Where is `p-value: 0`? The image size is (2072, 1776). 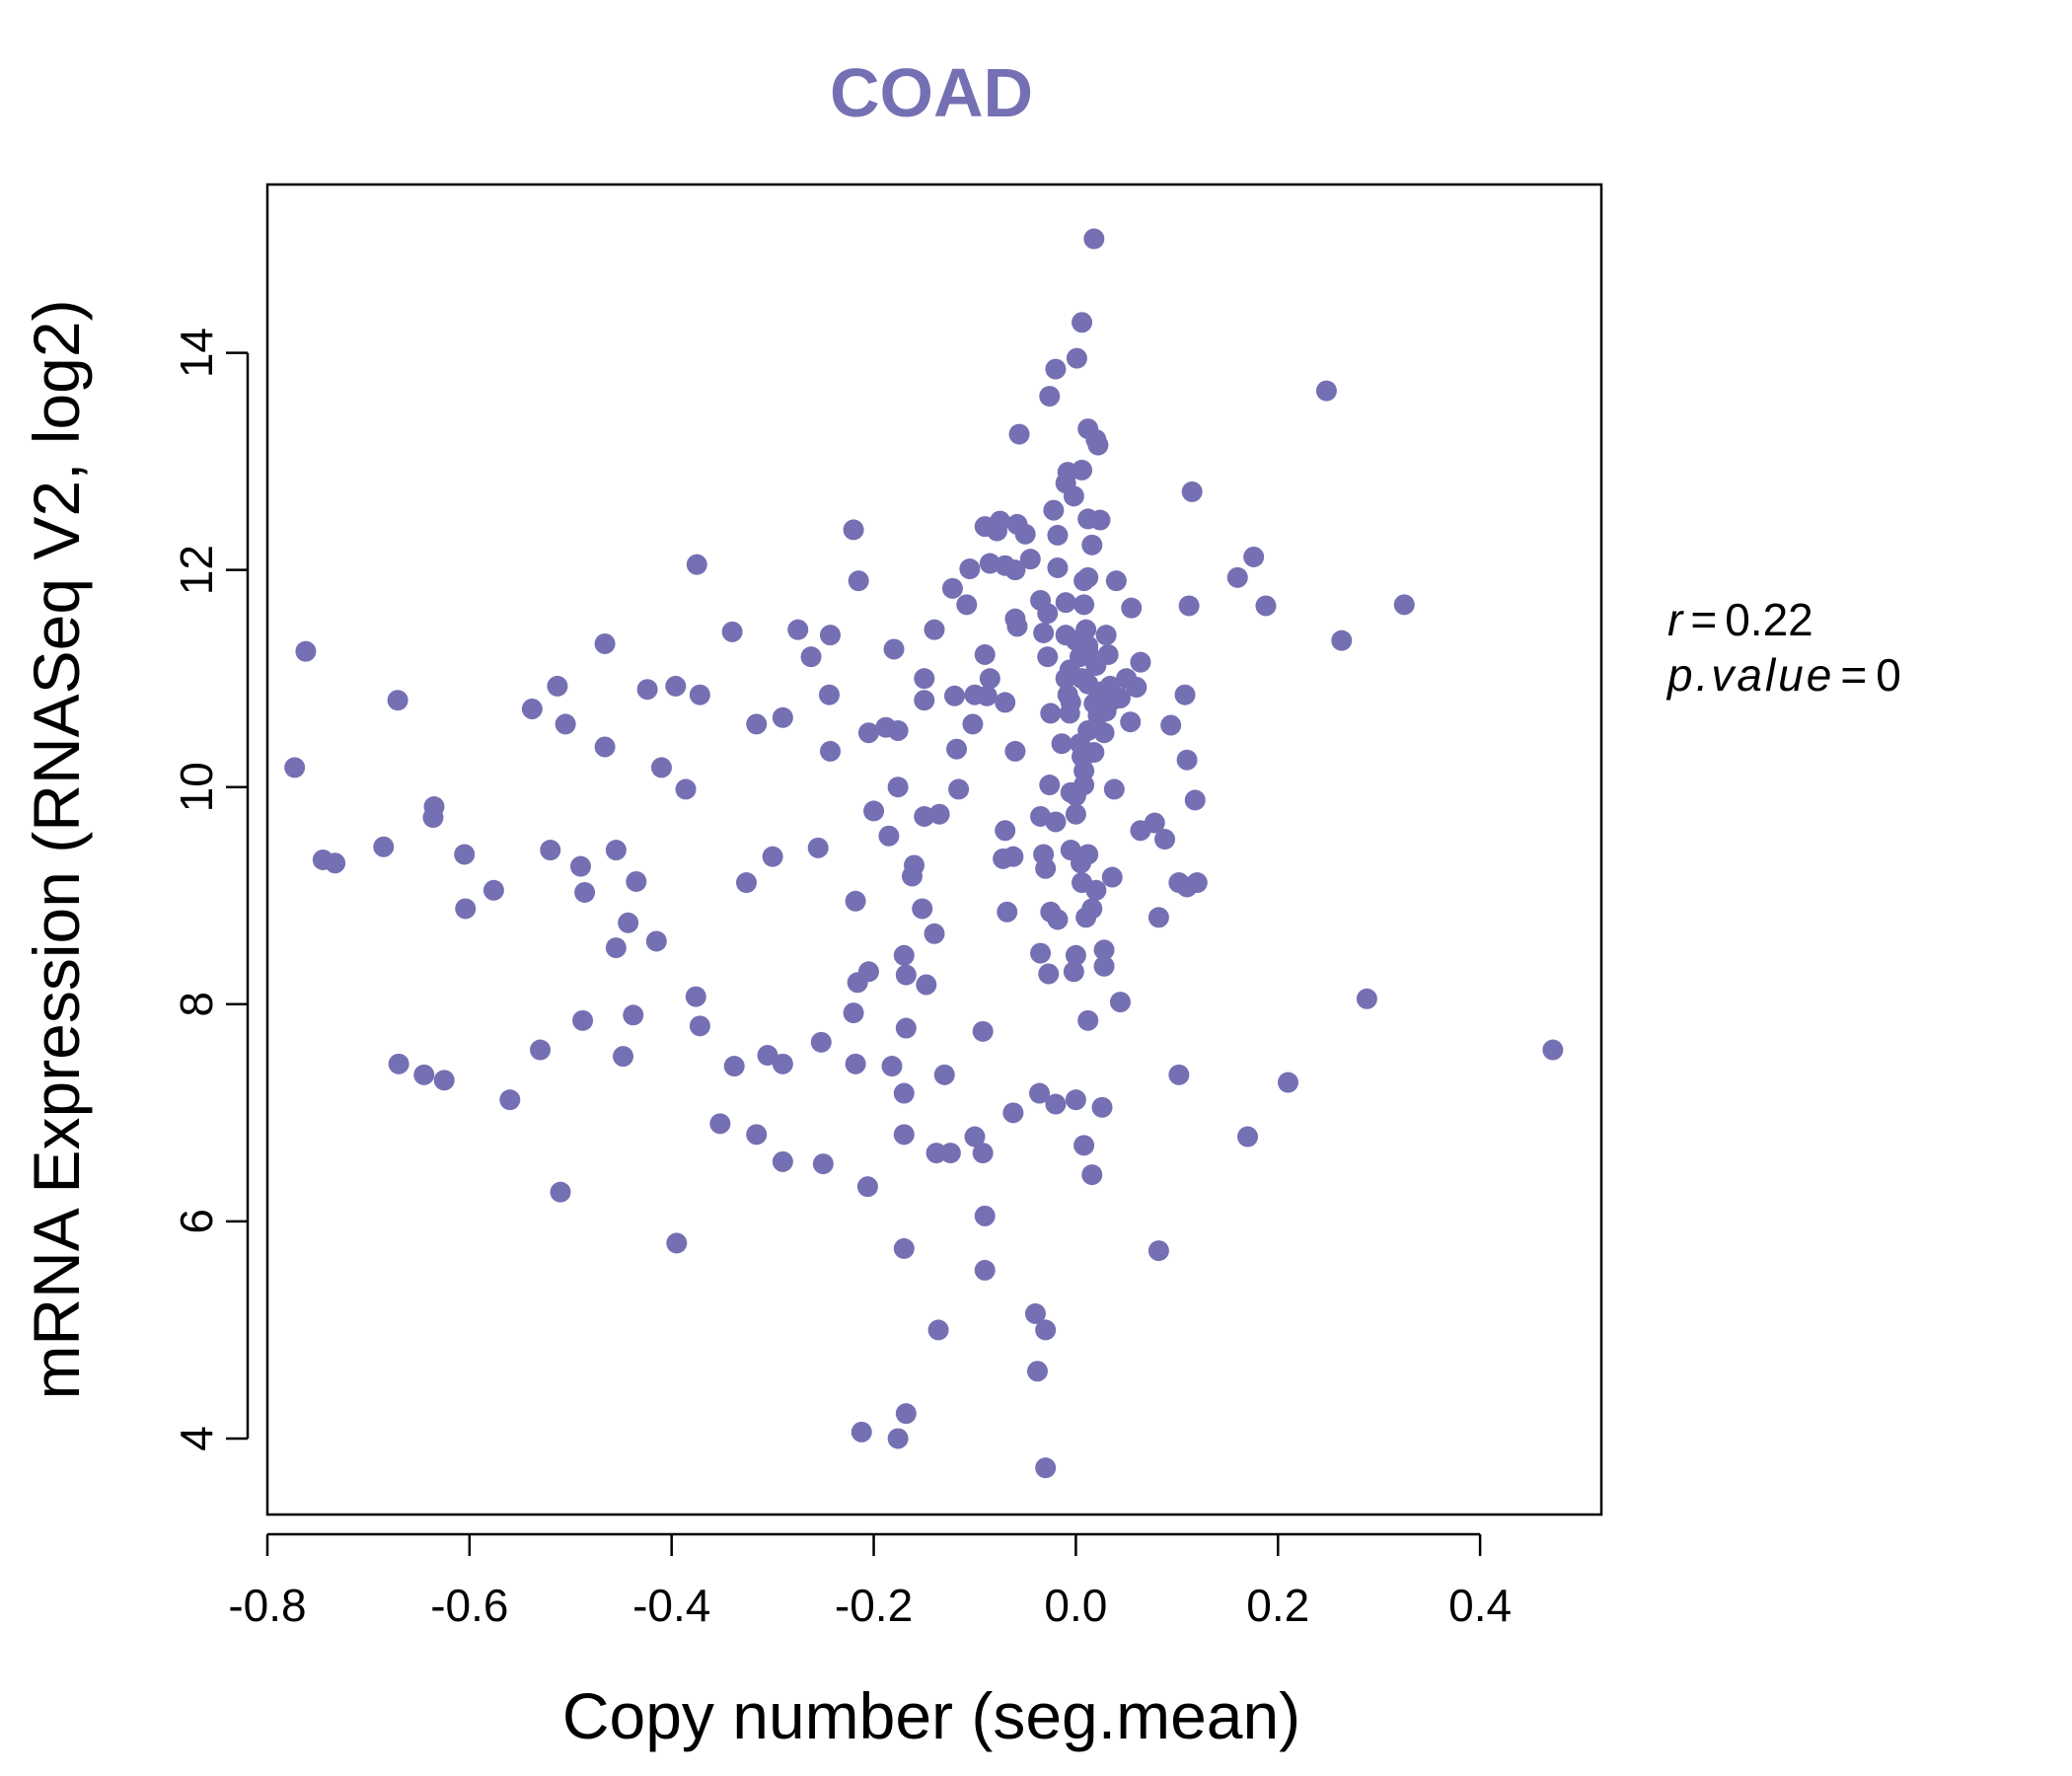 p-value: 0 is located at coordinates (1890, 675).